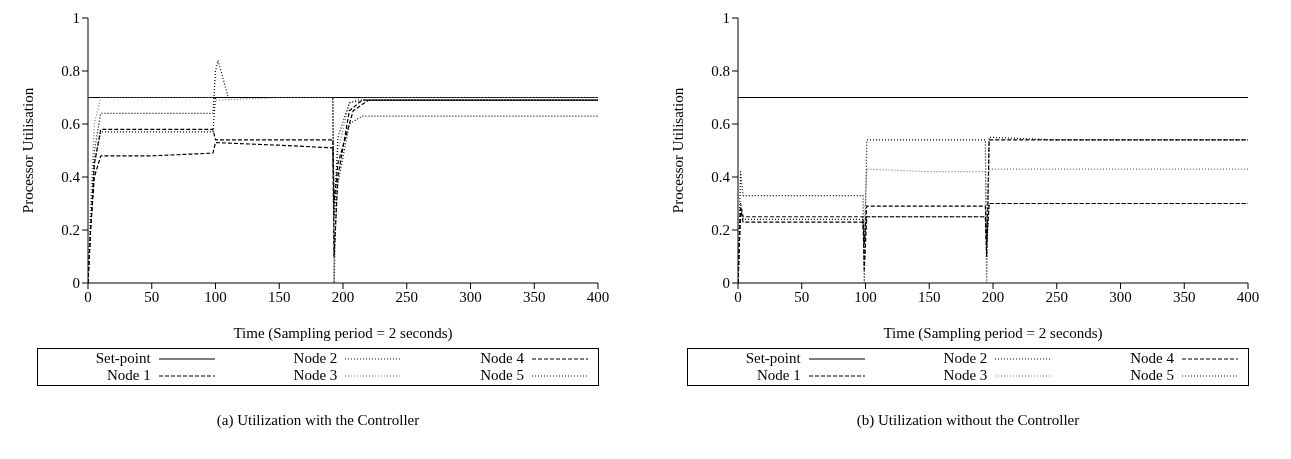 The image size is (1291, 459). What do you see at coordinates (968, 420) in the screenshot?
I see `text: (b) Utilization without the Controller` at bounding box center [968, 420].